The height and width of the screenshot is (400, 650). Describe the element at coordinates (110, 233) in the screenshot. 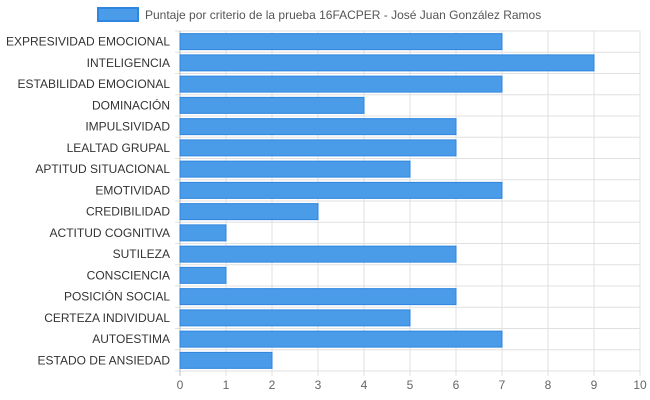

I see `category-label: ACTITUD COGNITIVA` at that location.